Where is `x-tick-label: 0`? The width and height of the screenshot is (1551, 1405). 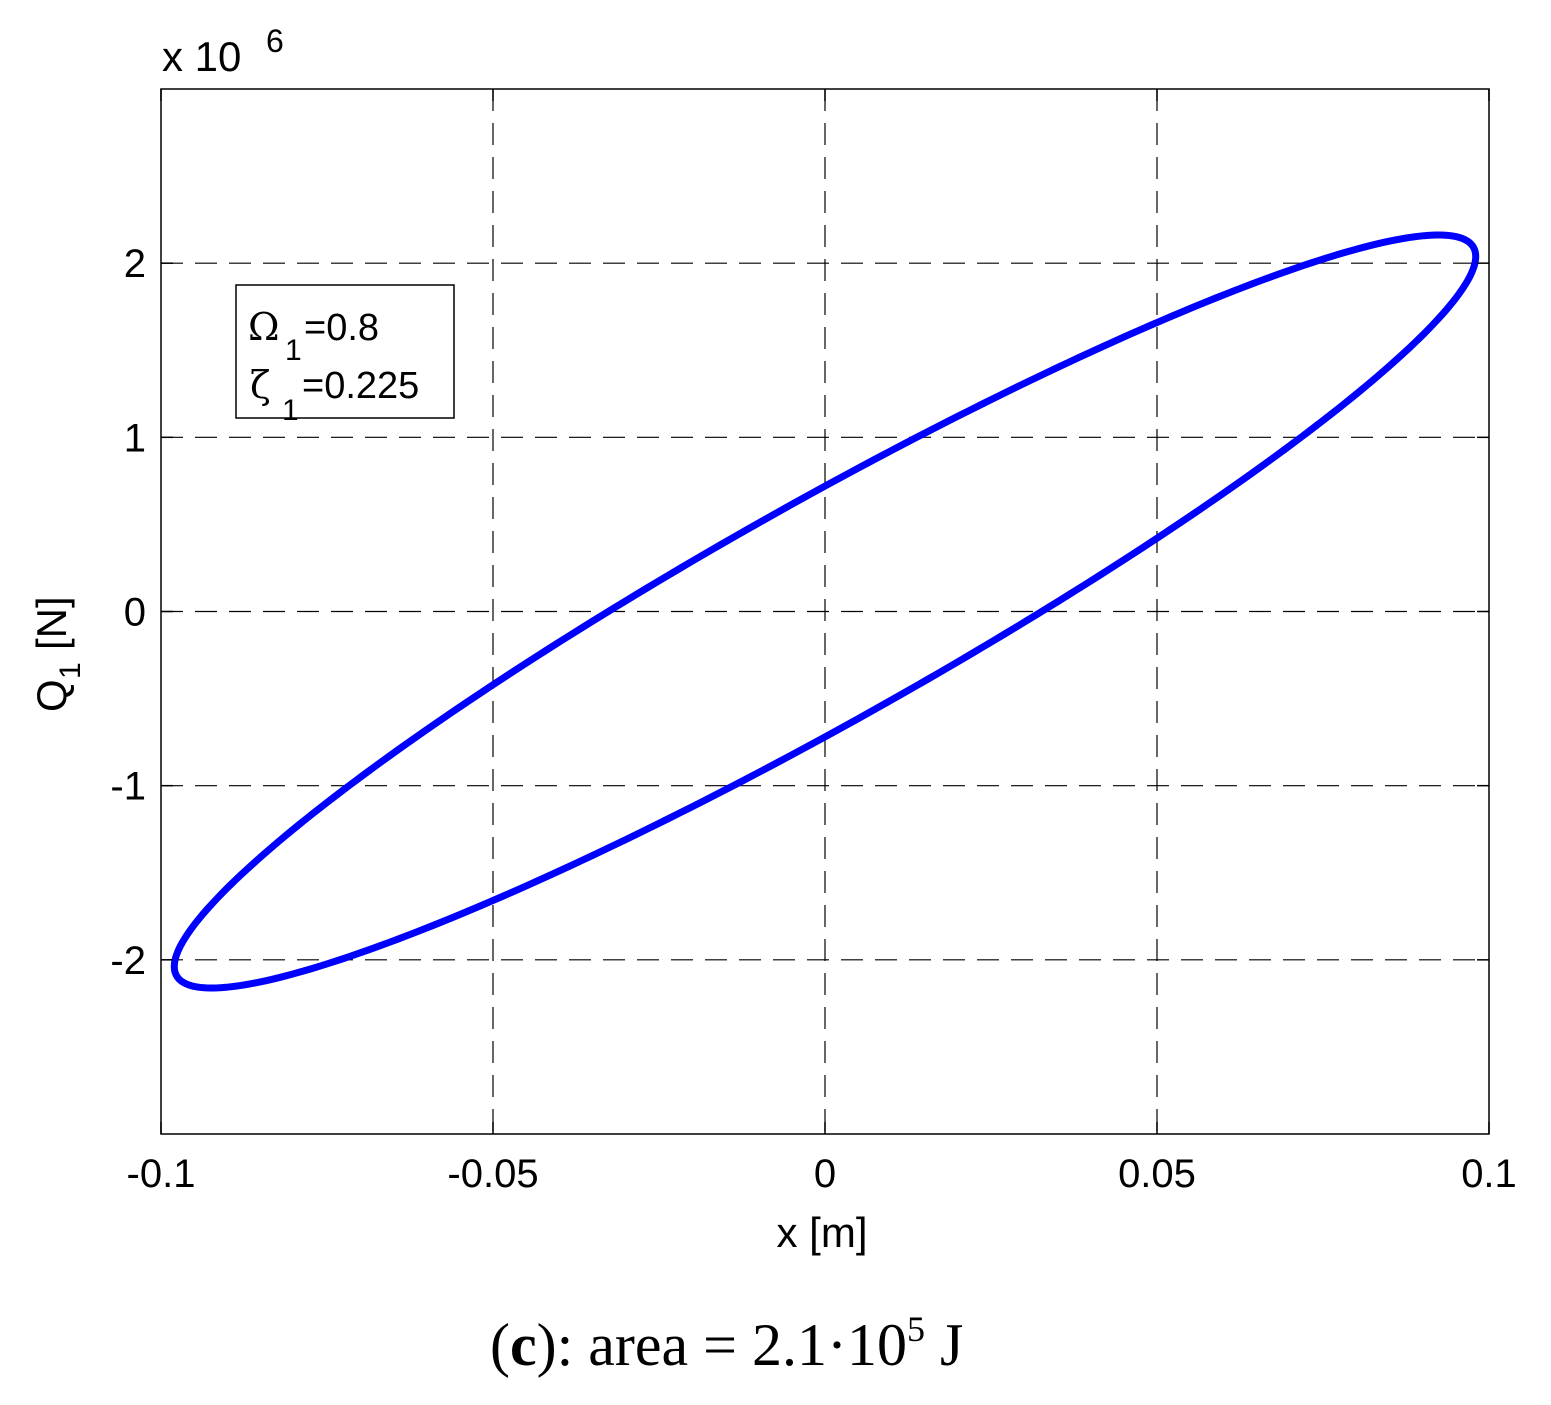 x-tick-label: 0 is located at coordinates (825, 1174).